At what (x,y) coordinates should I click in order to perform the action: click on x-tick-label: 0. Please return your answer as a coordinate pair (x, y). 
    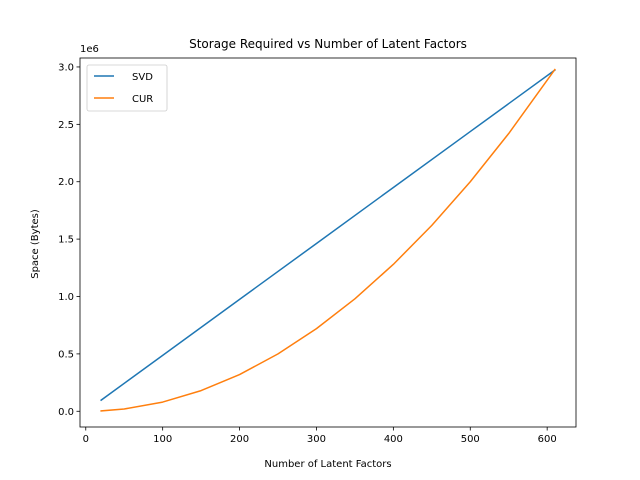
    Looking at the image, I should click on (86, 439).